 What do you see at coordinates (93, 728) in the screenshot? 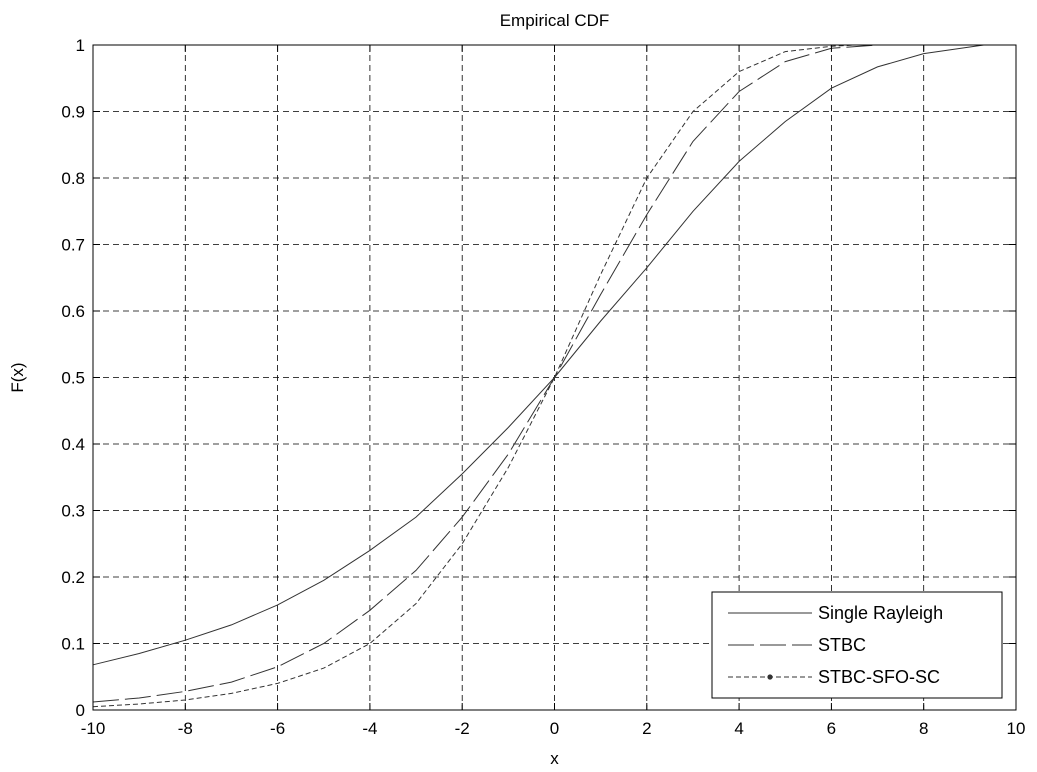
I see `x-tick-label: -10` at bounding box center [93, 728].